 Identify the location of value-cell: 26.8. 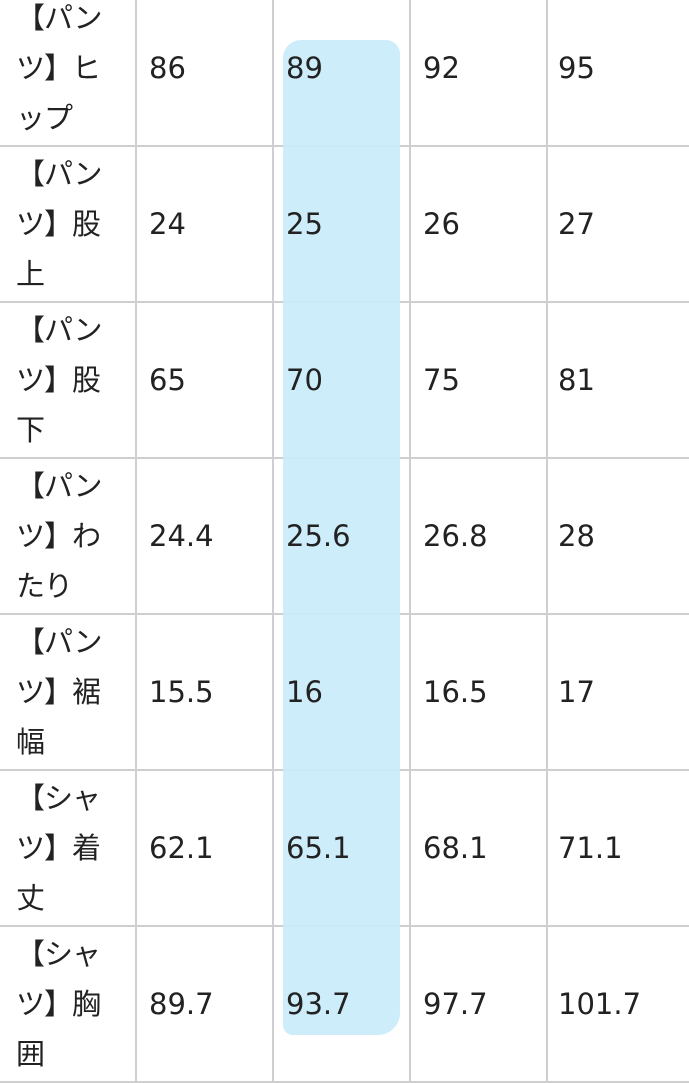
(479, 536).